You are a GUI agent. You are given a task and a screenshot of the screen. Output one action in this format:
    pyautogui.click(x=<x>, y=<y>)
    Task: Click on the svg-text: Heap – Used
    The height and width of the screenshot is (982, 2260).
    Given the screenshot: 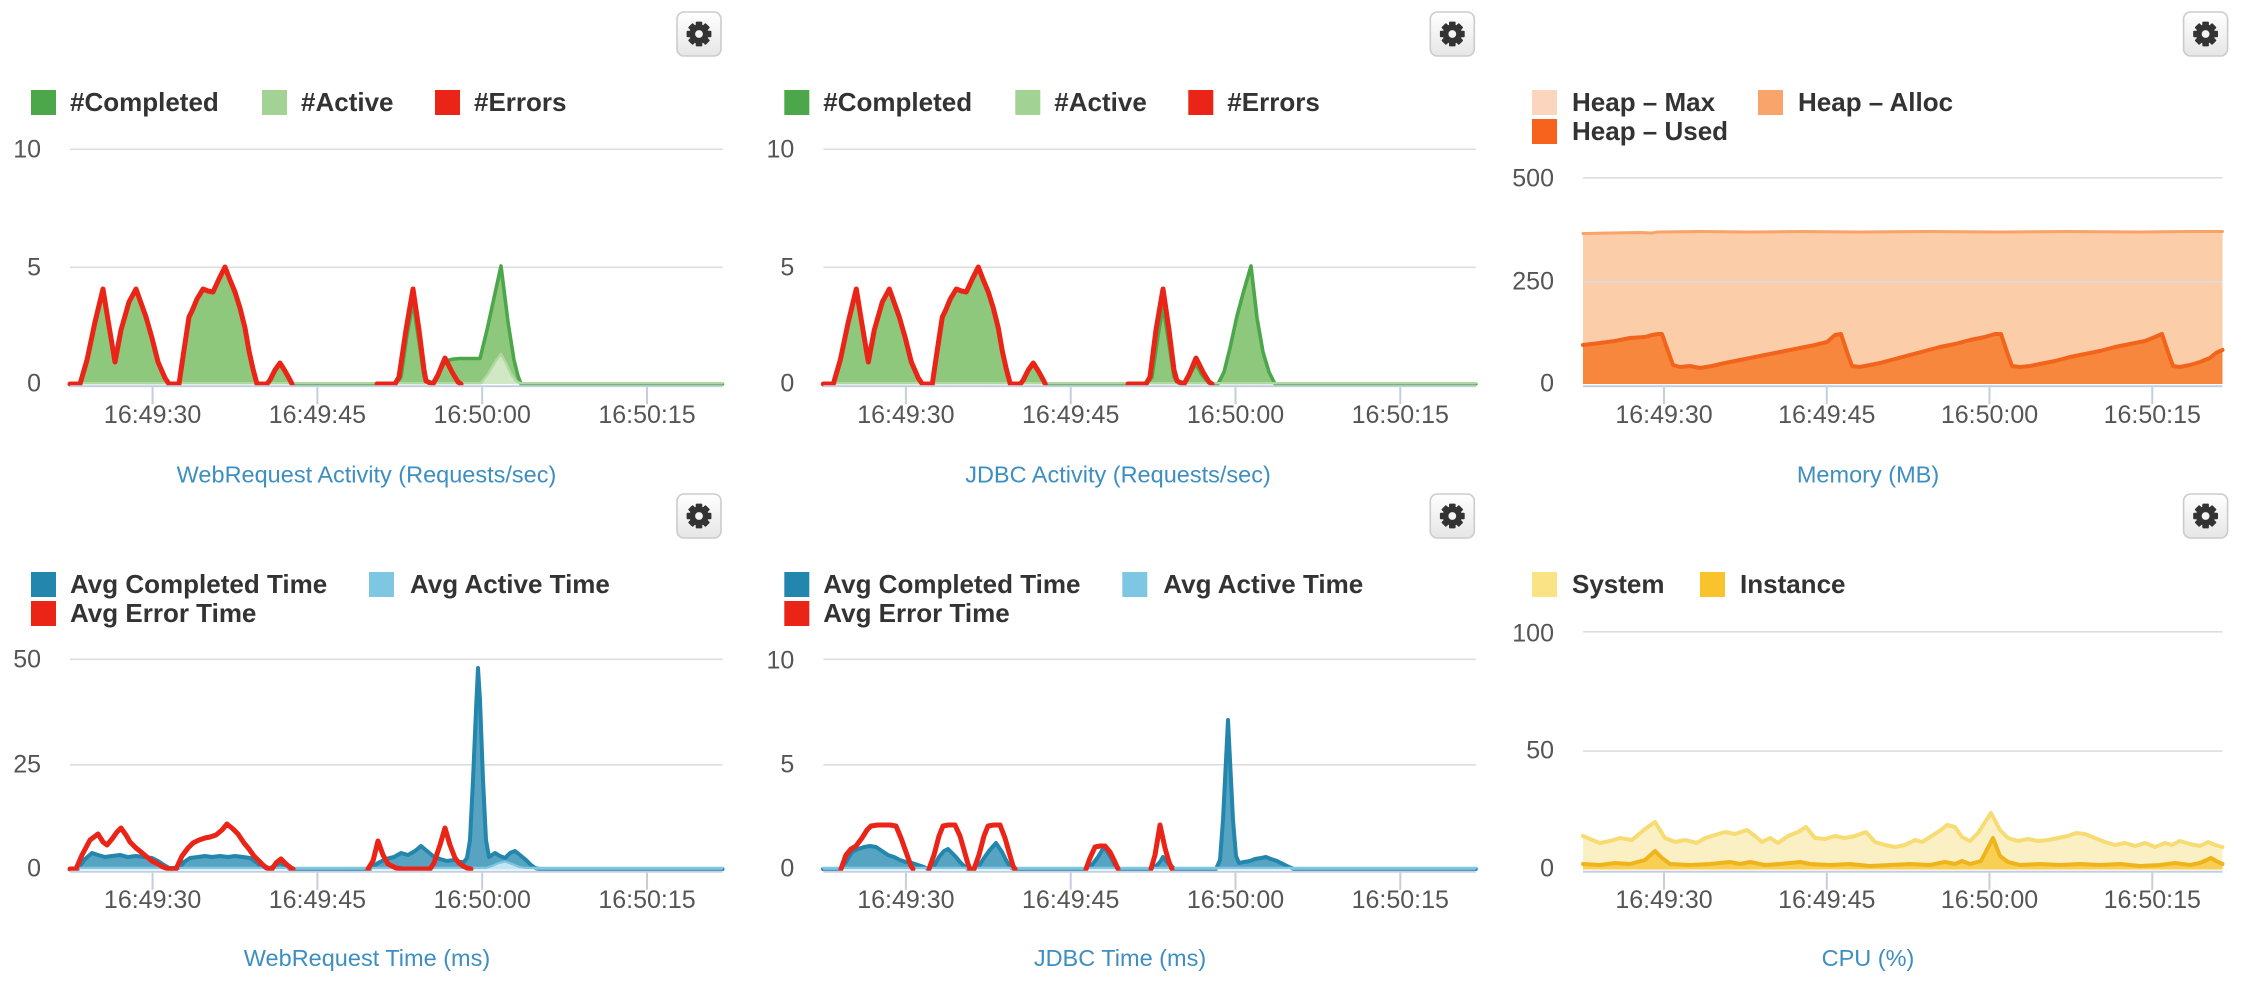 What is the action you would take?
    pyautogui.click(x=1650, y=131)
    